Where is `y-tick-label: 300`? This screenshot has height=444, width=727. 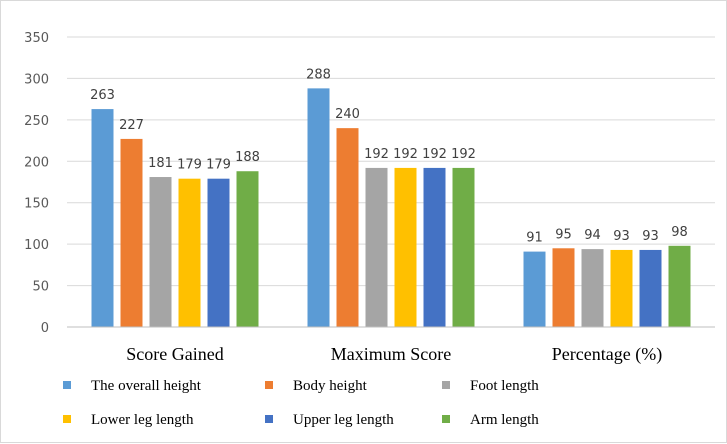 y-tick-label: 300 is located at coordinates (36, 79).